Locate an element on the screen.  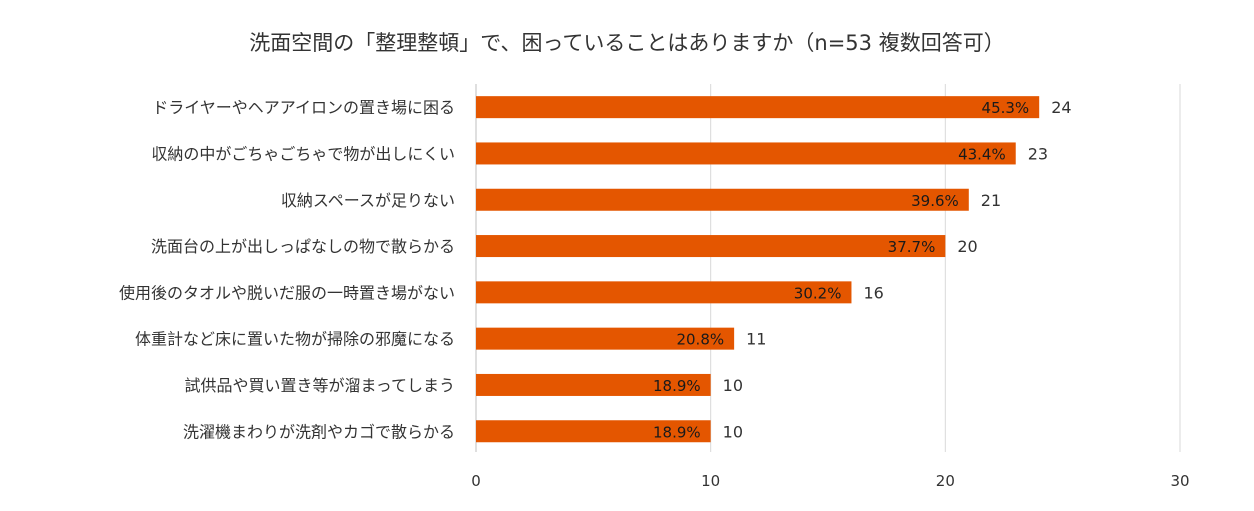
value-label: 21 is located at coordinates (991, 200).